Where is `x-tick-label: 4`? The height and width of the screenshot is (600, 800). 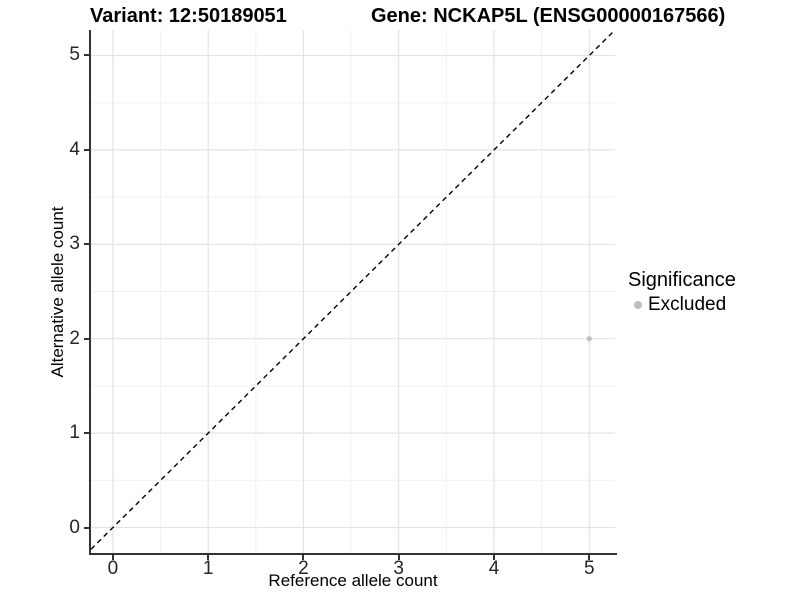 x-tick-label: 4 is located at coordinates (494, 568).